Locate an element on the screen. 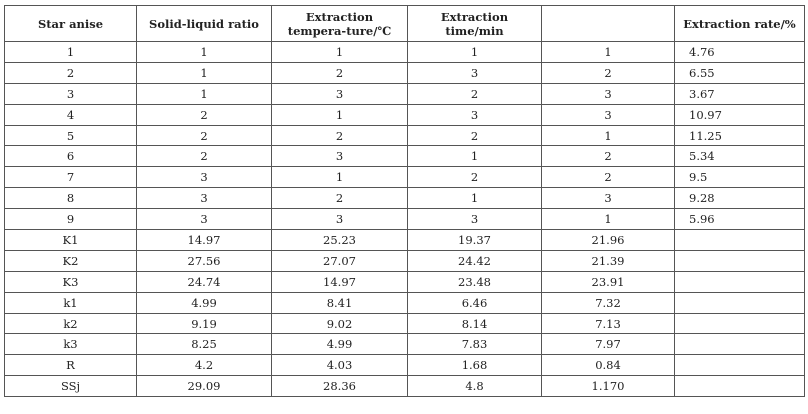 The width and height of the screenshot is (808, 414). table-cell: 4 is located at coordinates (70, 114).